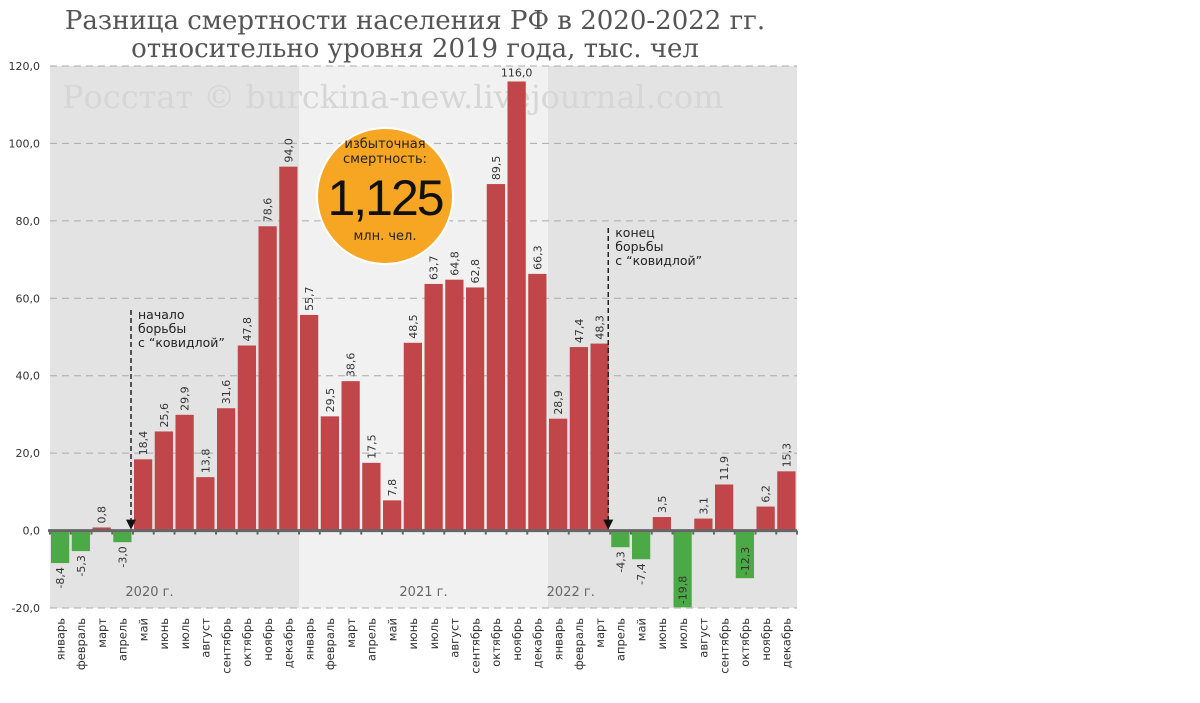 The image size is (1200, 703). What do you see at coordinates (434, 267) in the screenshot?
I see `bar-value-label: 63,7` at bounding box center [434, 267].